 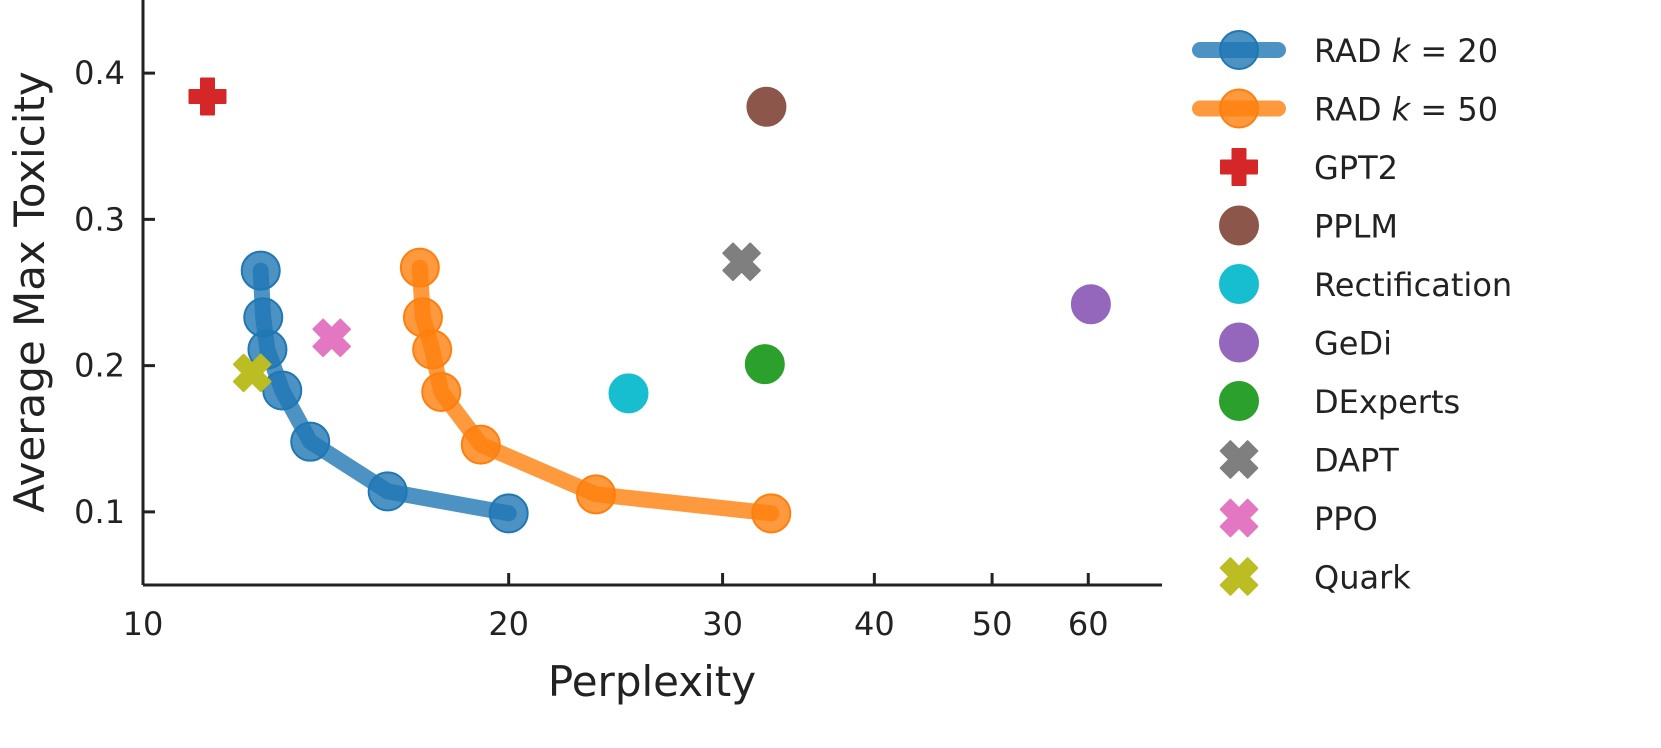 I want to click on legend-item: RAD k = 50, so click(x=1345, y=108).